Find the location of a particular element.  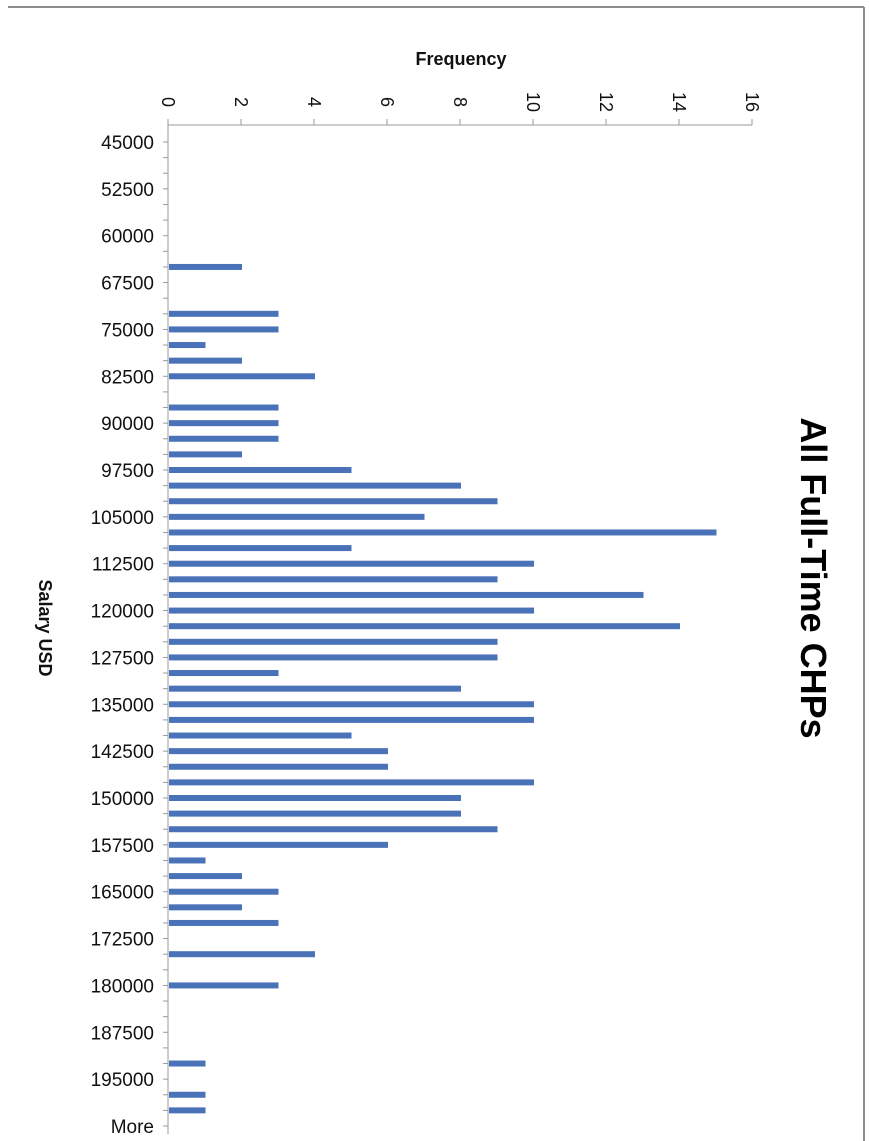

y-tick-label: 120000 is located at coordinates (122, 612).